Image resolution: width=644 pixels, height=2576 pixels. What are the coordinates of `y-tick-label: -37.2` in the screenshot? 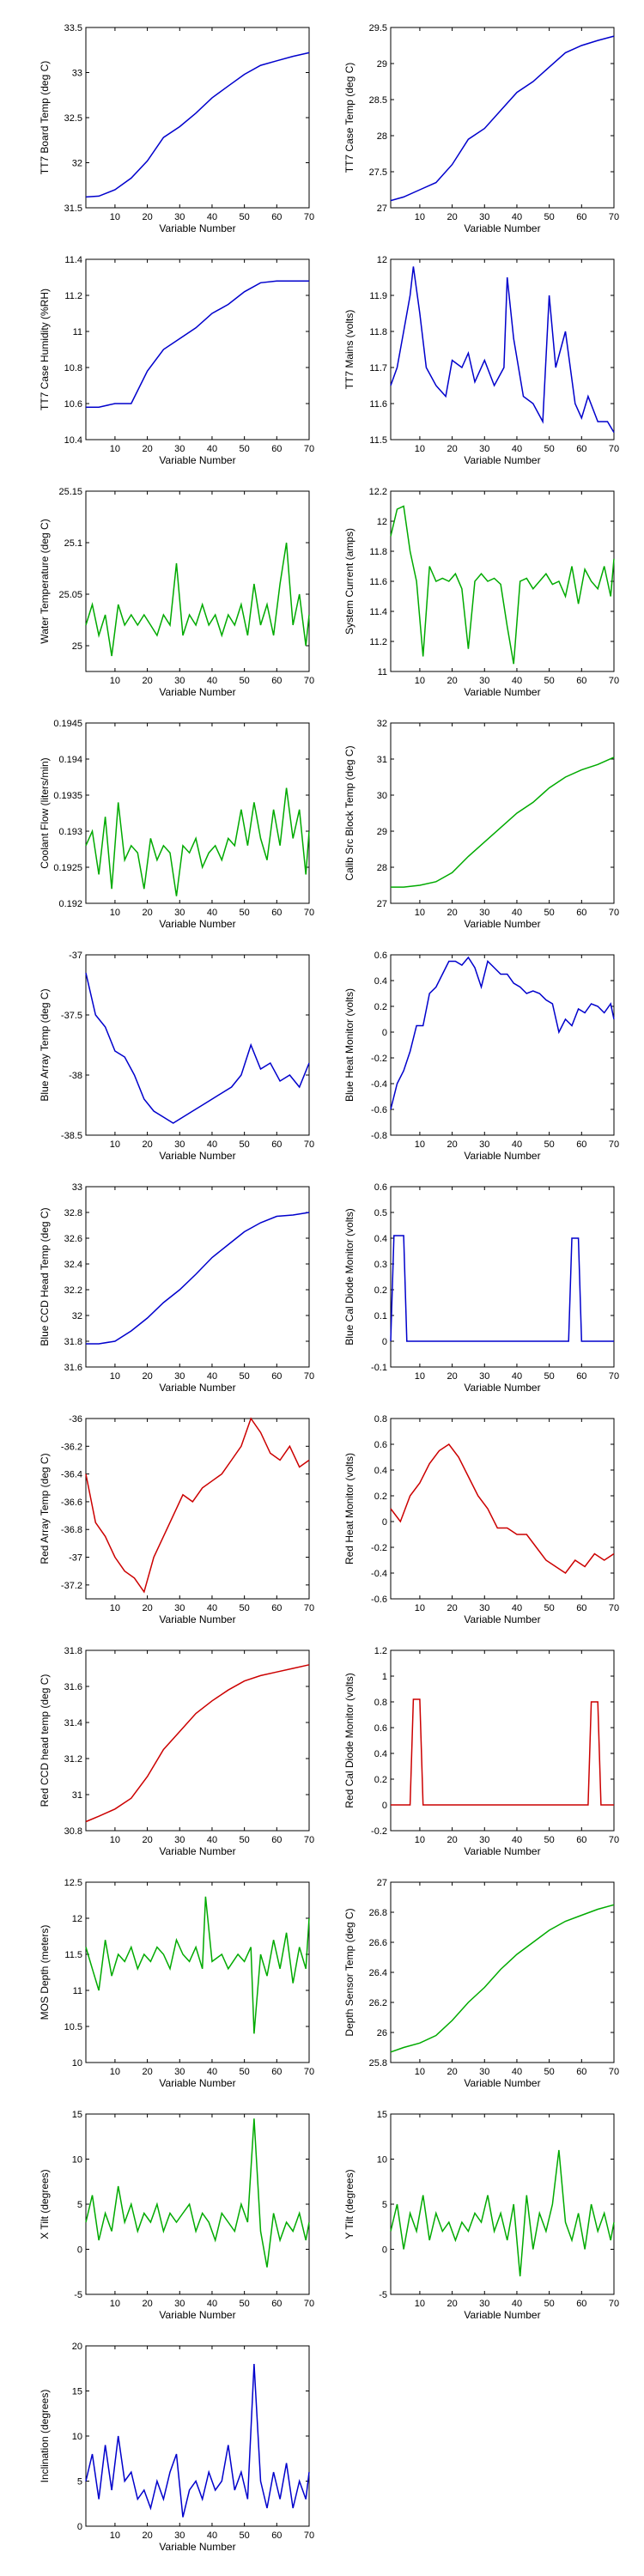 It's located at (71, 1586).